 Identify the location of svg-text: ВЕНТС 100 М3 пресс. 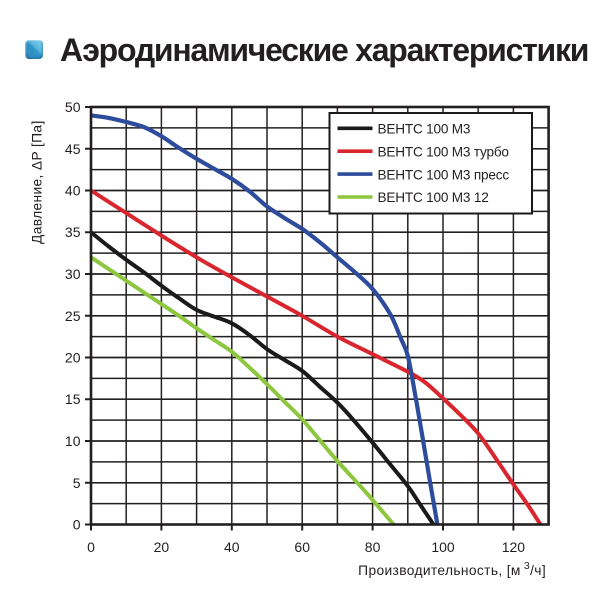
(444, 174).